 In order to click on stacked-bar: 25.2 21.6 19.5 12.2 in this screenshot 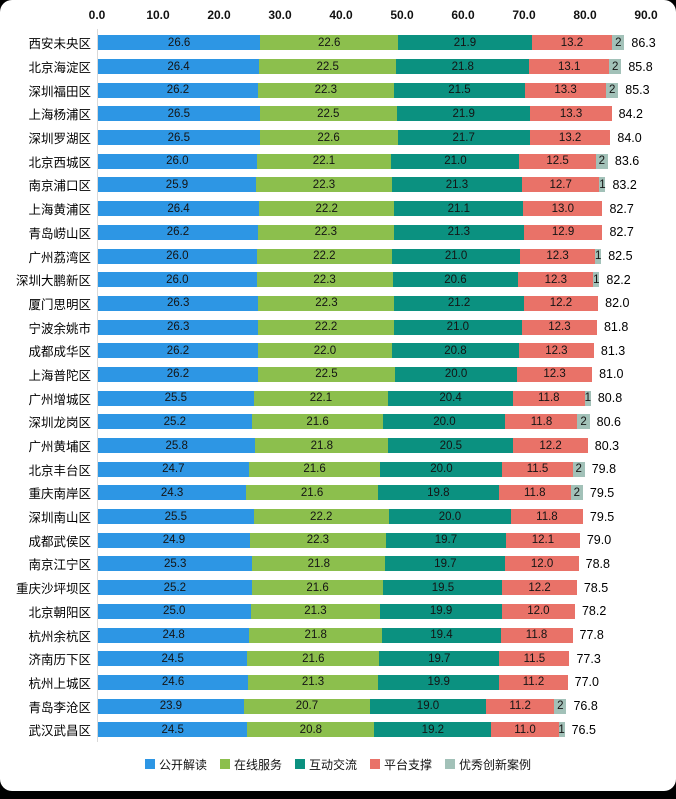, I will do `click(337, 588)`.